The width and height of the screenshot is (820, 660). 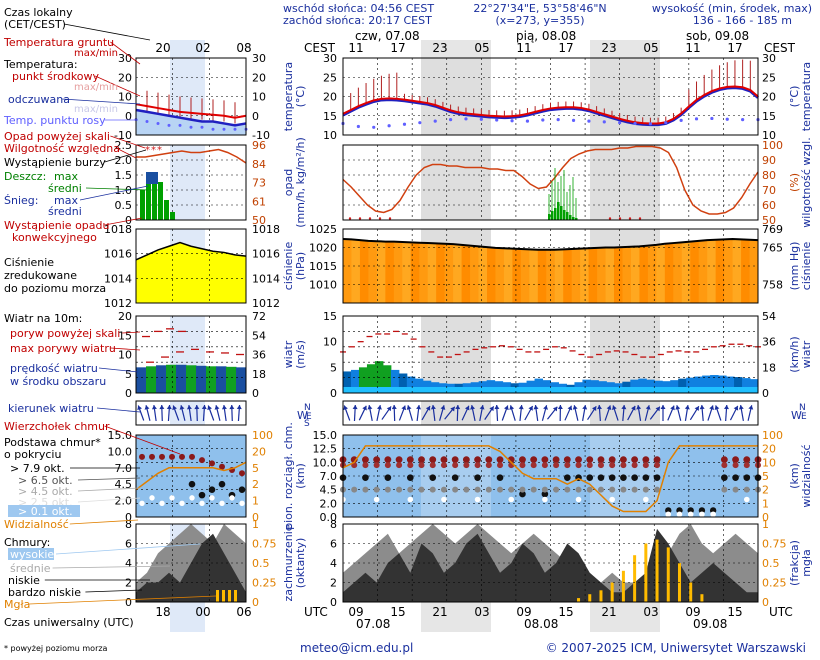 I want to click on pres-tick-right: 769, so click(x=772, y=229).